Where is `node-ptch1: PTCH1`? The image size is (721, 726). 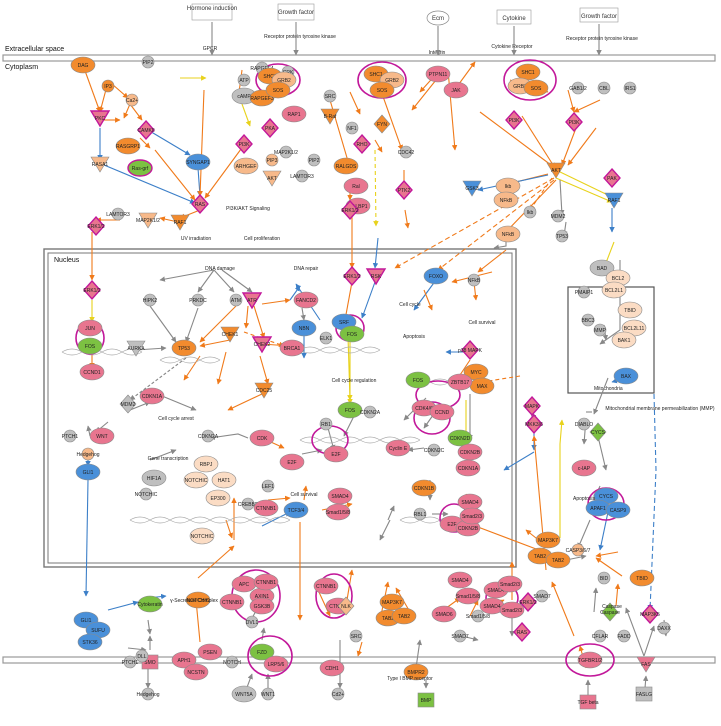
node-ptch1: PTCH1 is located at coordinates (70, 436).